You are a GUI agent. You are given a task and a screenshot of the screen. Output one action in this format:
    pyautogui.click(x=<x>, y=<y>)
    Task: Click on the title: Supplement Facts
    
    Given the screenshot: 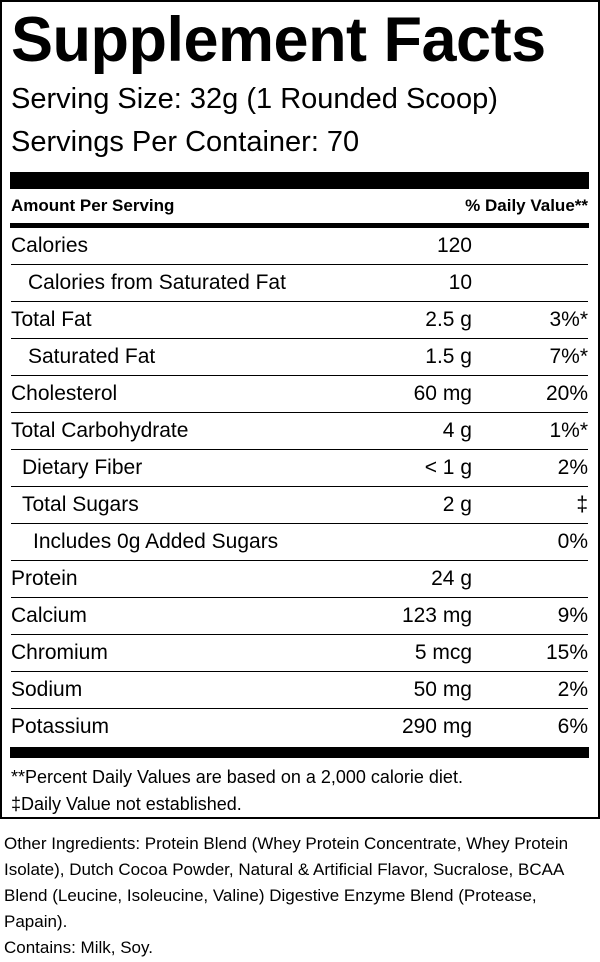 What is the action you would take?
    pyautogui.click(x=278, y=40)
    